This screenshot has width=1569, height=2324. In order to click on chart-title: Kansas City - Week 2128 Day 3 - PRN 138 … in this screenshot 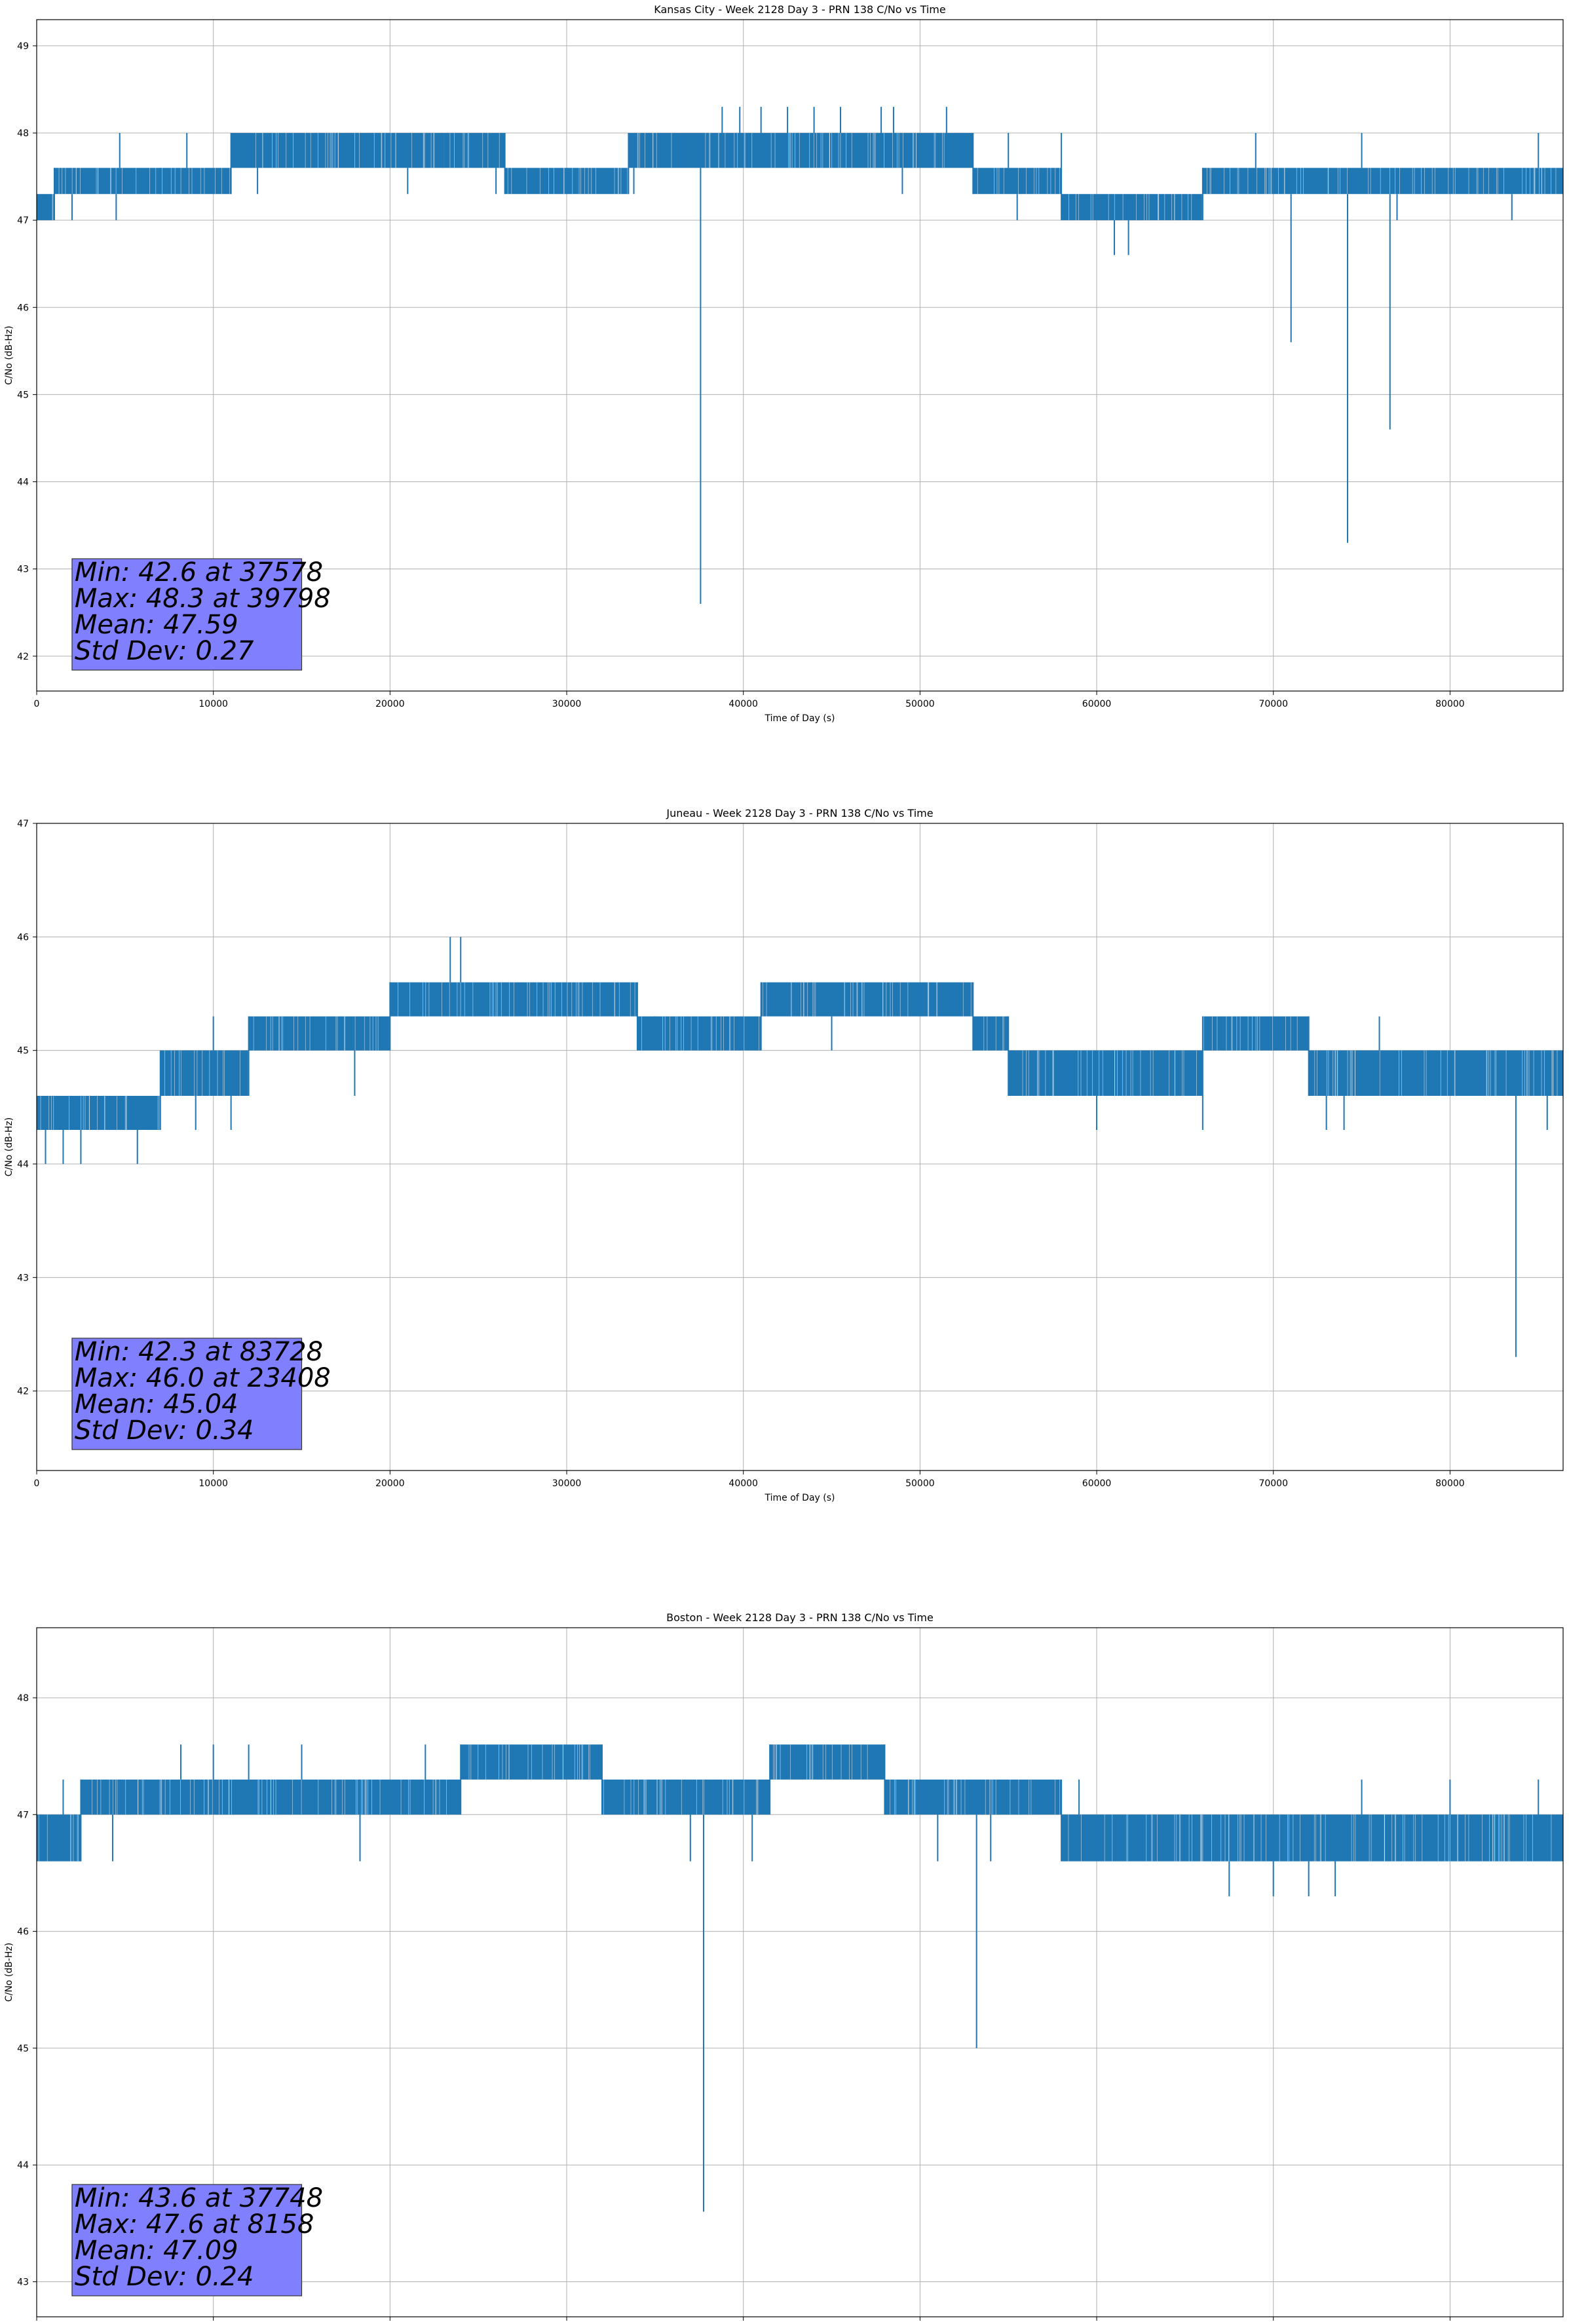, I will do `click(799, 9)`.